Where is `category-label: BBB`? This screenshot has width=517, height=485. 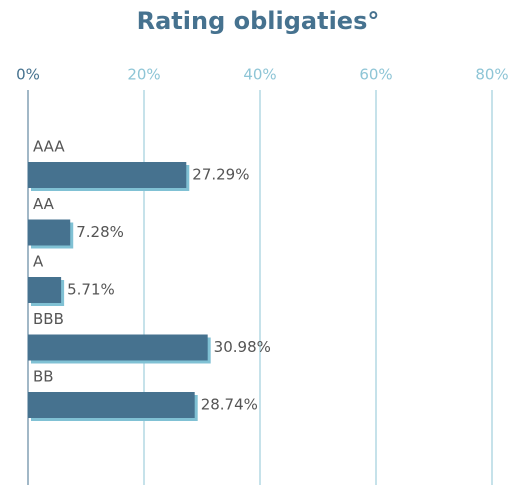 category-label: BBB is located at coordinates (48, 319).